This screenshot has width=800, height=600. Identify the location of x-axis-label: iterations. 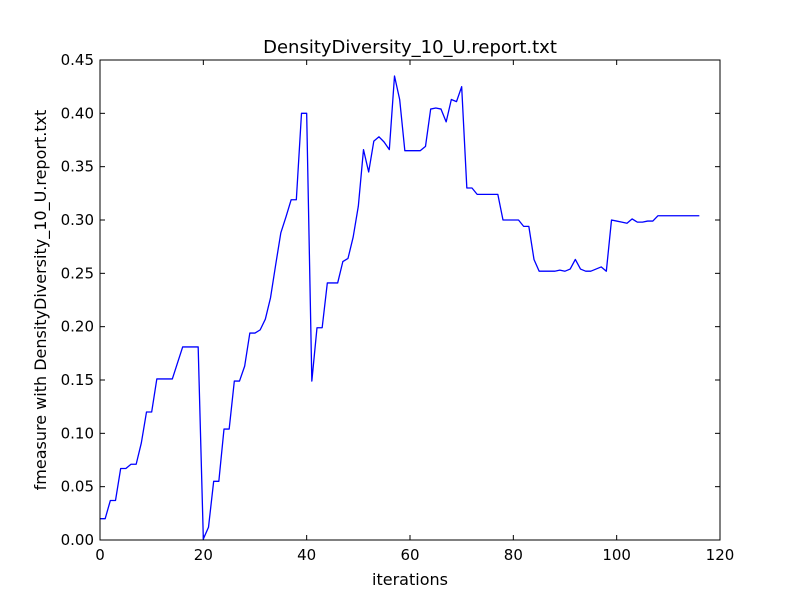
(410, 579).